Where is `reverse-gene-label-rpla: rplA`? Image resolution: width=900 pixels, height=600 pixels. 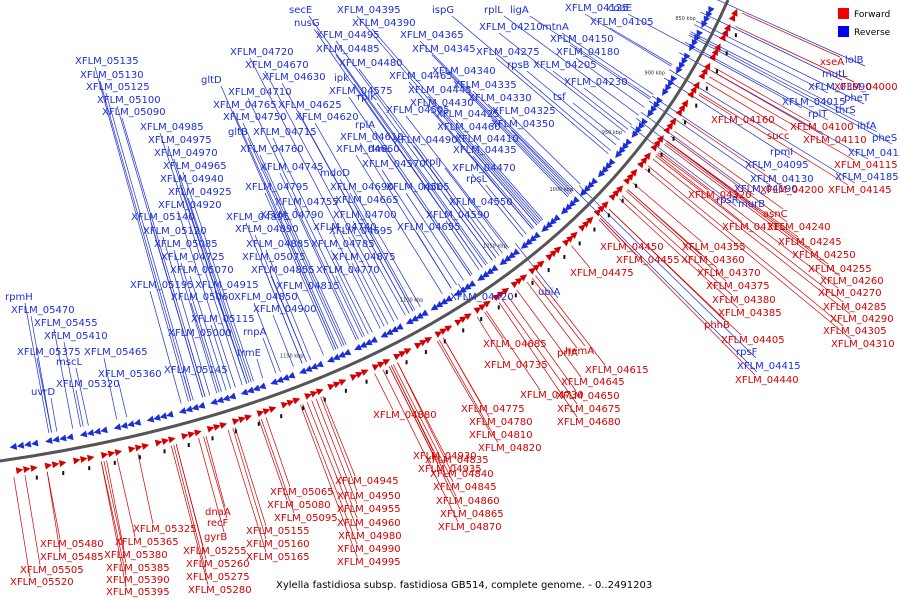
reverse-gene-label-rpla: rplA is located at coordinates (365, 125).